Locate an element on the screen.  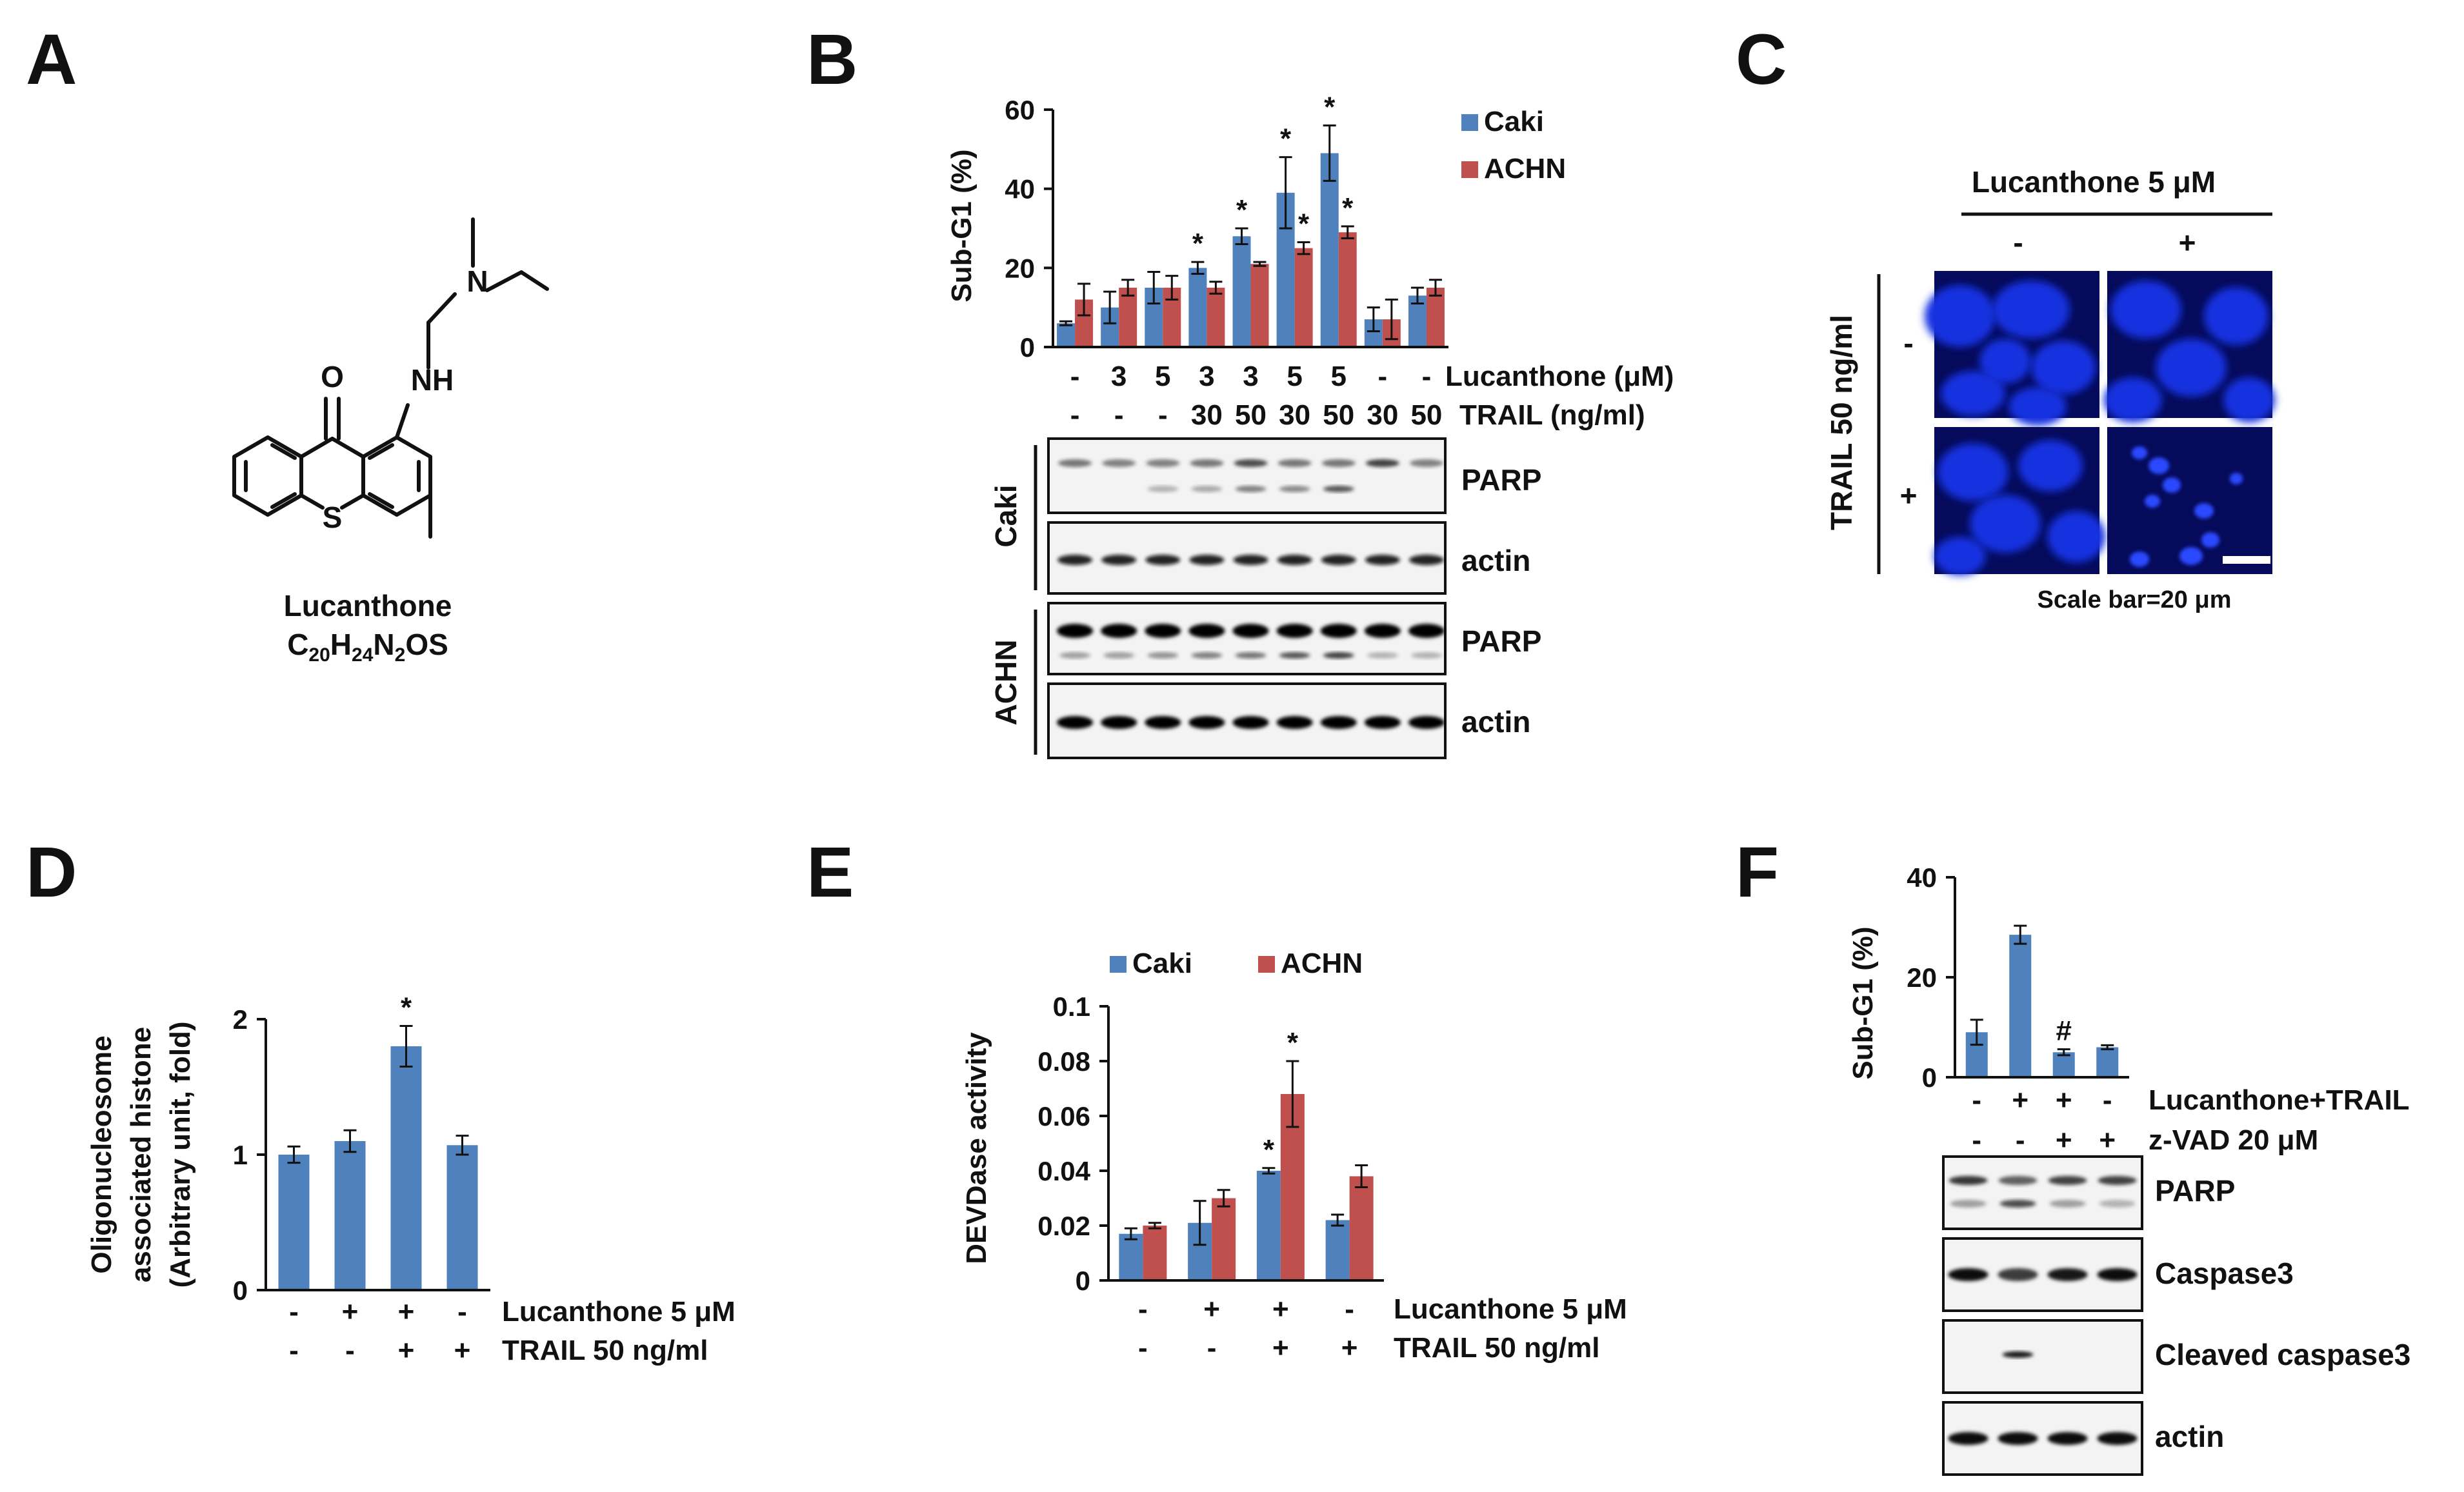
panel-letter-d: D is located at coordinates (51, 872).